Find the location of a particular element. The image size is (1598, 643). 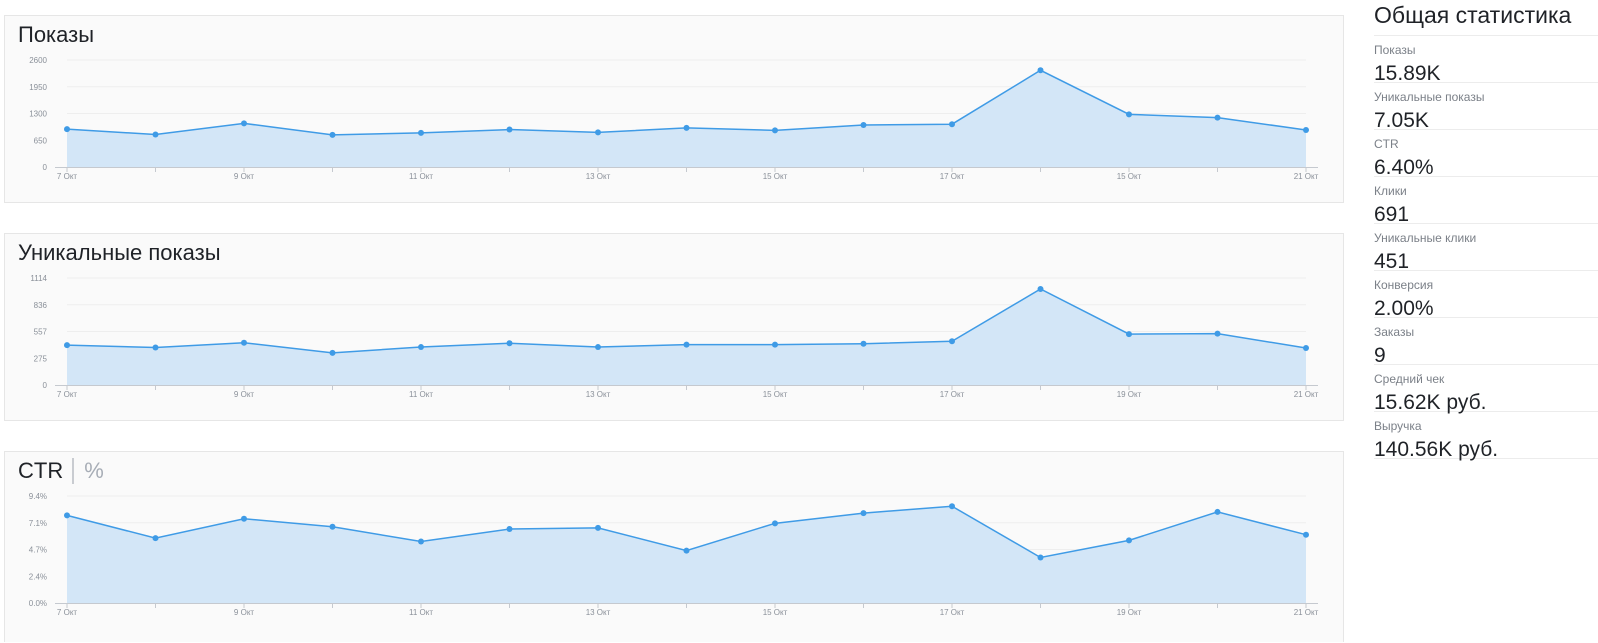

stat-value: 691 is located at coordinates (1392, 214).